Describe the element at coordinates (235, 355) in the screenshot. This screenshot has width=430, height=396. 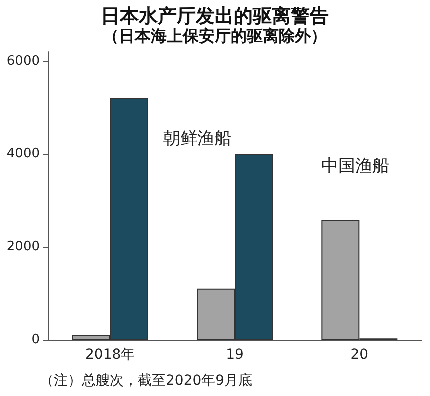
I see `x-tick-label: 19` at that location.